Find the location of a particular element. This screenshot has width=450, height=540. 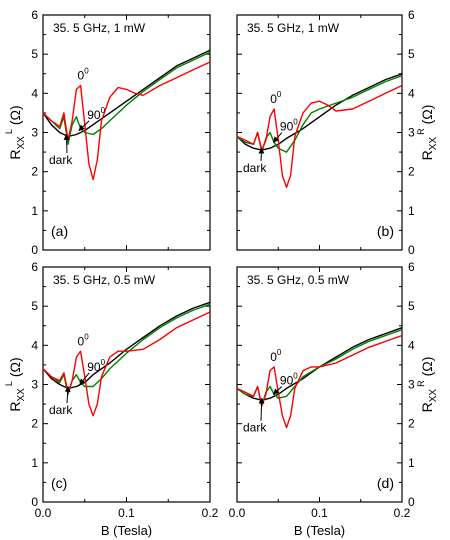

panel-label: (d) is located at coordinates (385, 483).